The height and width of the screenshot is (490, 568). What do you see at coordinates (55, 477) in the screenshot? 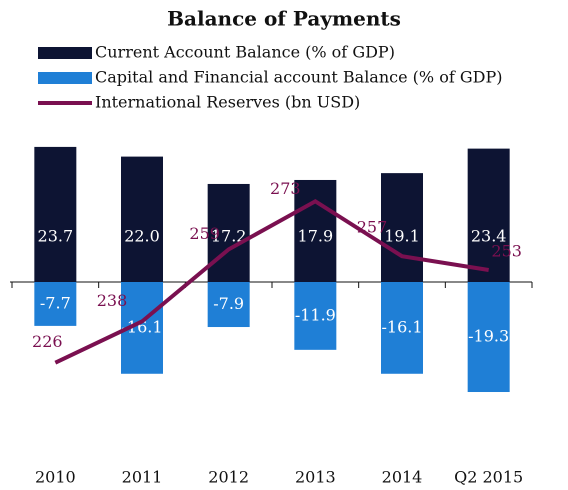
I see `x-tick-label: 2010` at bounding box center [55, 477].